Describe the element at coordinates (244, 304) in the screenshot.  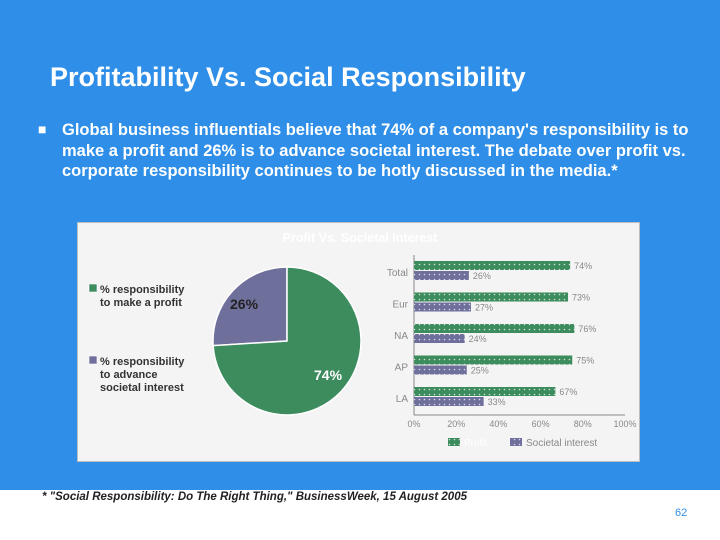
I see `pie-label-societal: 26%` at that location.